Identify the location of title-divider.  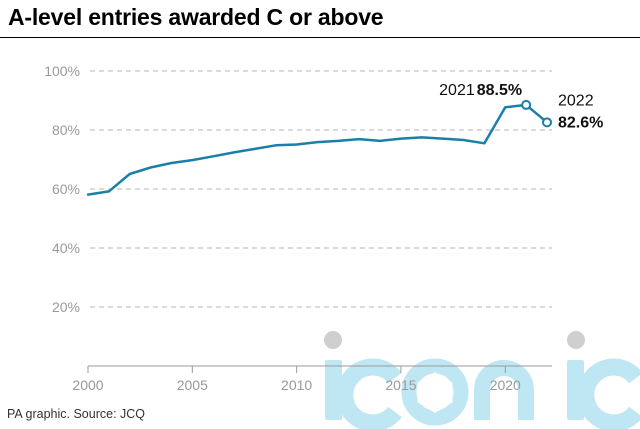
(320, 37).